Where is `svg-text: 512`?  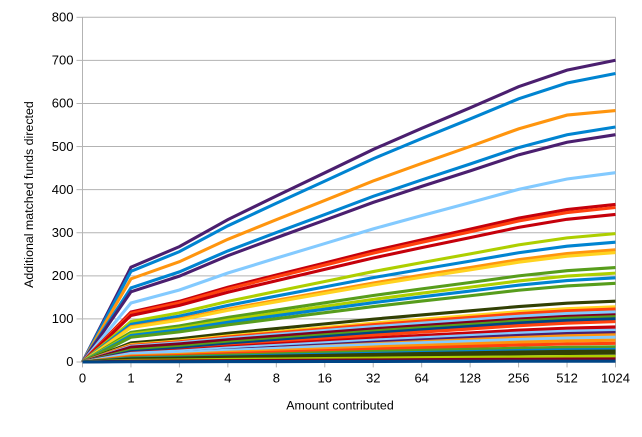 svg-text: 512 is located at coordinates (567, 378).